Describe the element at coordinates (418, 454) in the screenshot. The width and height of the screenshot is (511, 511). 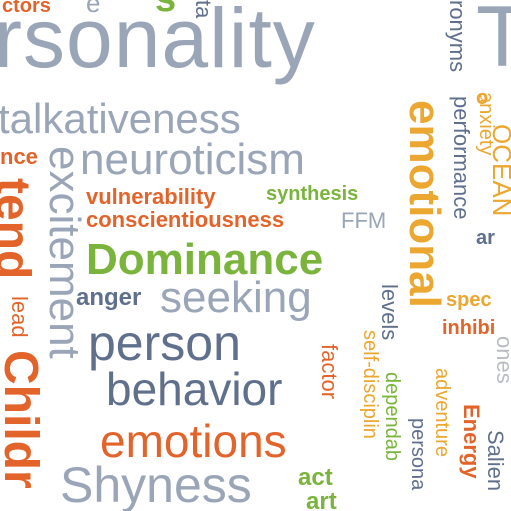
I see `word-persona: persona` at that location.